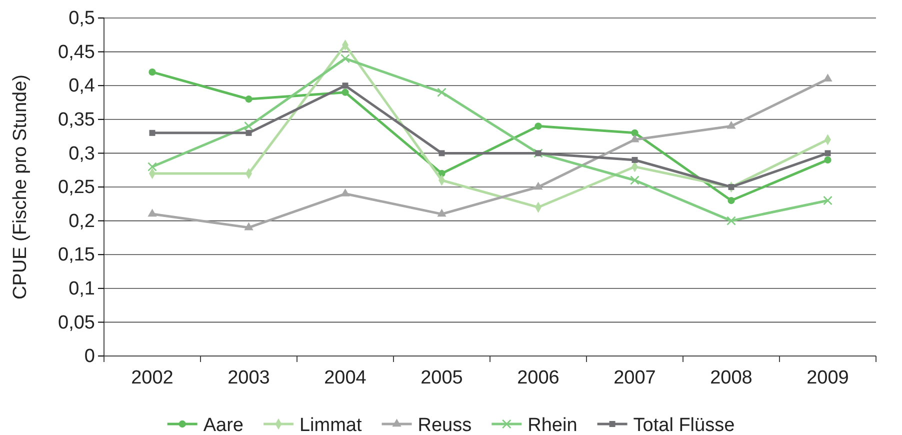 Image resolution: width=902 pixels, height=435 pixels. I want to click on y-tick-label: 0,5, so click(81, 19).